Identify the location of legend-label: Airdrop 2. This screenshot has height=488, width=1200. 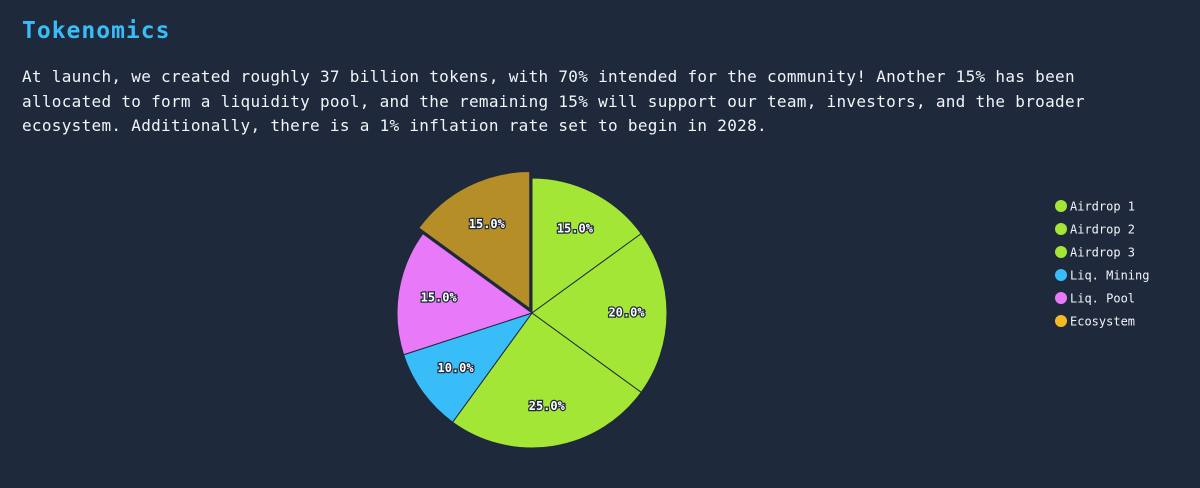
(1102, 230).